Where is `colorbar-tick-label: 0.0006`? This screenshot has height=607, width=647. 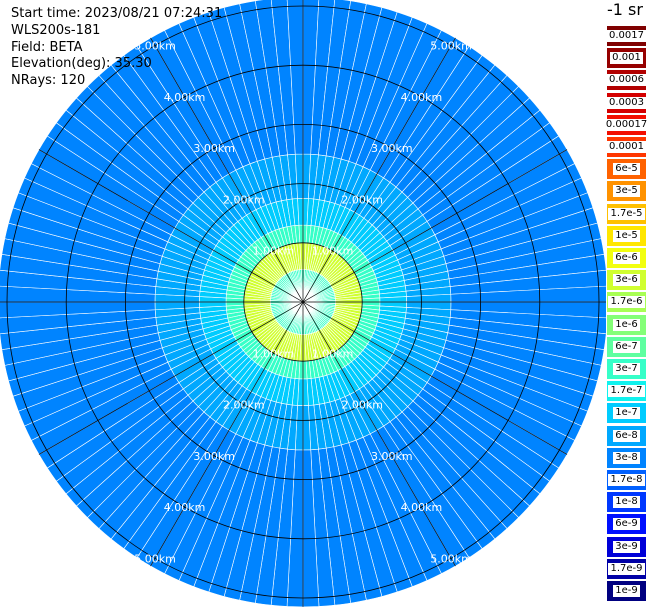
colorbar-tick-label: 0.0006 is located at coordinates (626, 80).